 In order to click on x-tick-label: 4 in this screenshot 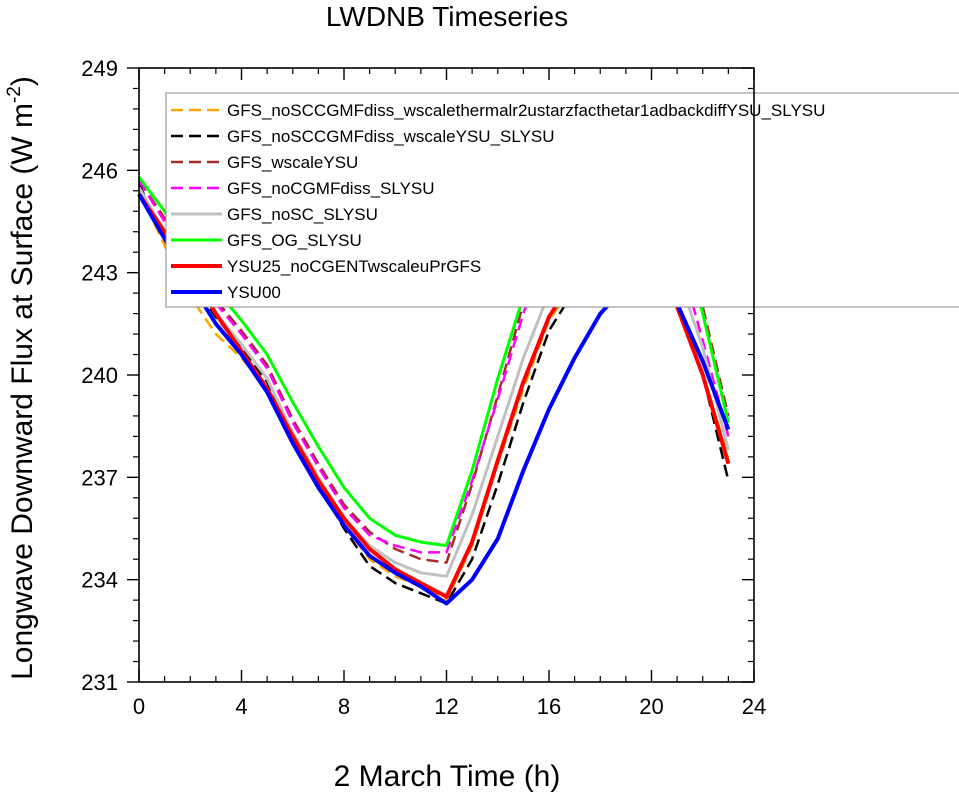, I will do `click(241, 706)`.